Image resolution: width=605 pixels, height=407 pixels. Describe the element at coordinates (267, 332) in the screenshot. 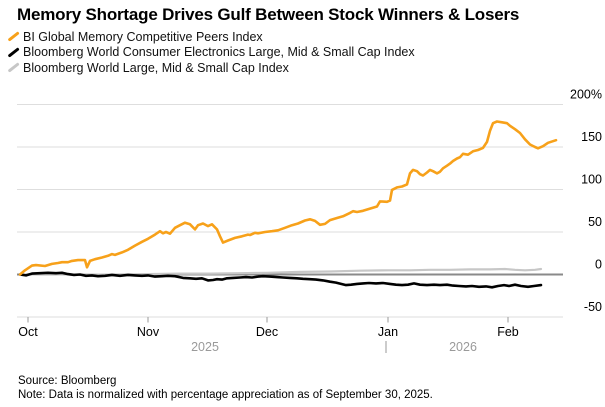

I see `x-axis-month-label: Dec` at that location.